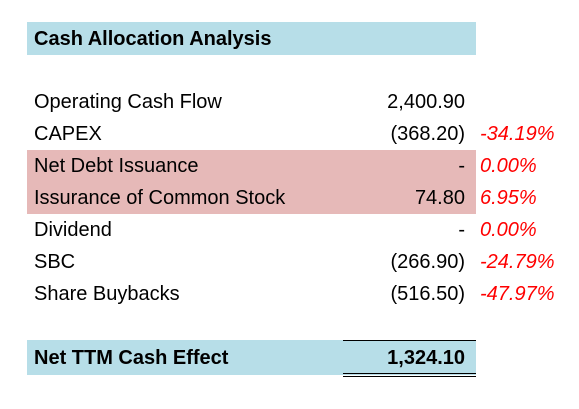 The width and height of the screenshot is (579, 409). Describe the element at coordinates (128, 102) in the screenshot. I see `row-label: Operating Cash Flow` at that location.